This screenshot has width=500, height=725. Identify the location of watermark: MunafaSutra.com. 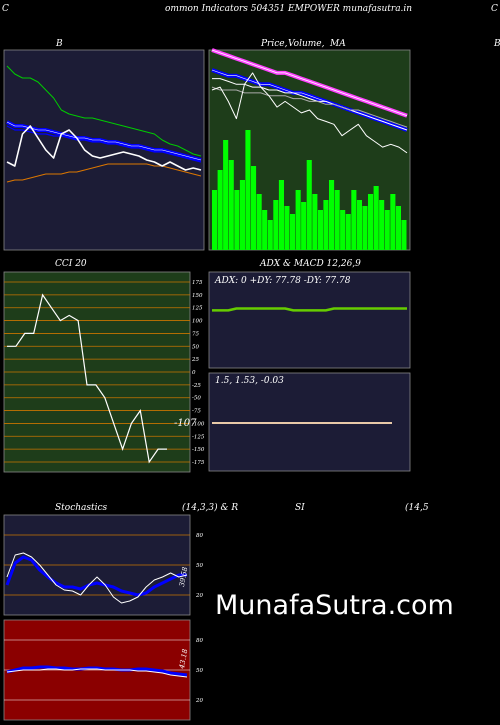
(334, 605).